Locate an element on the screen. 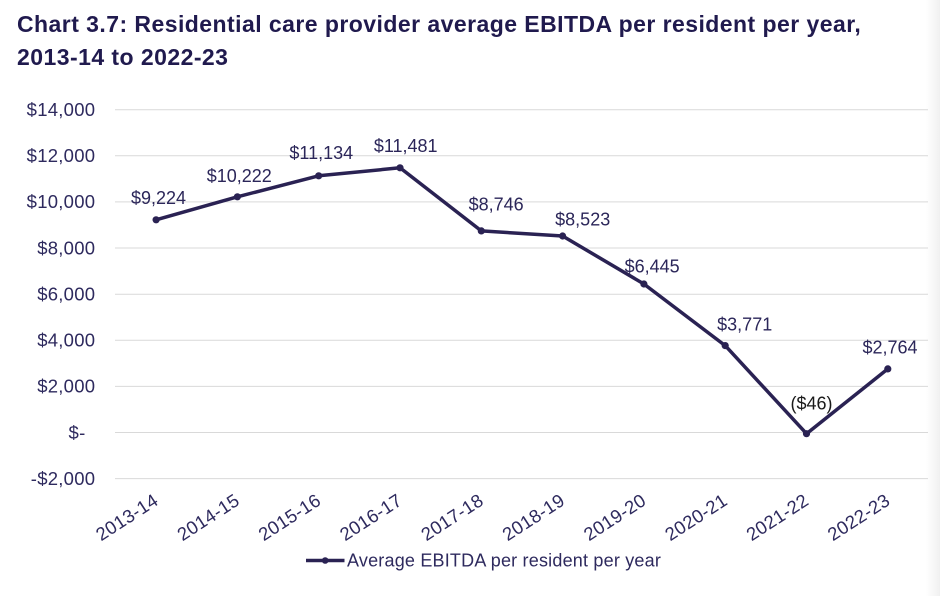  svg-text: $8,523 is located at coordinates (582, 219).